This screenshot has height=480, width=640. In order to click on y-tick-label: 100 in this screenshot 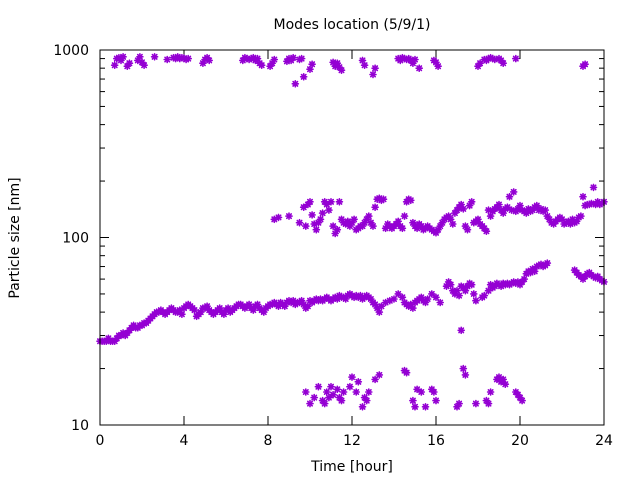, I will do `click(75, 239)`.